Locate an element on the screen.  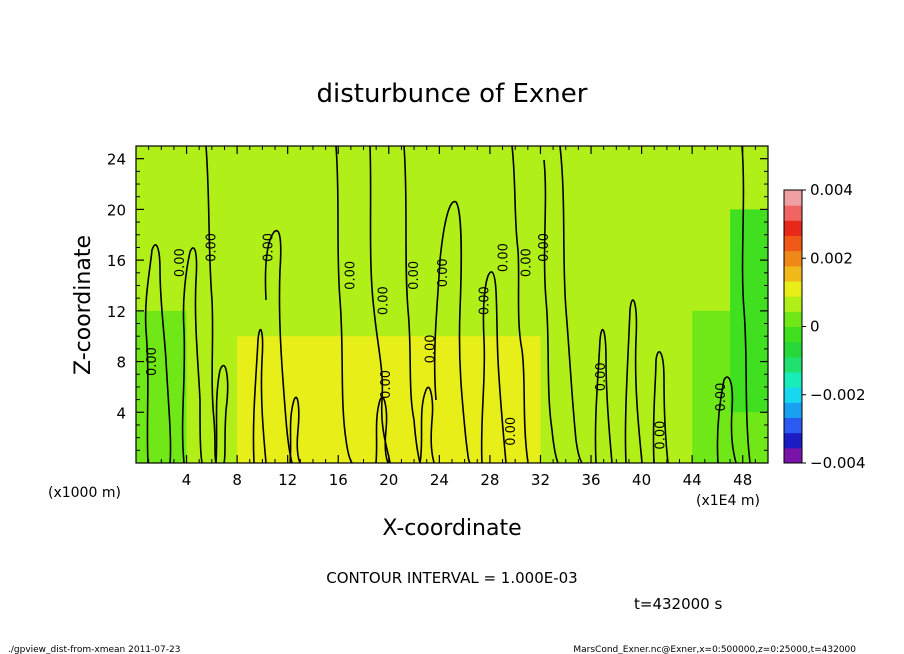
time-text: t=432000 s is located at coordinates (678, 604).